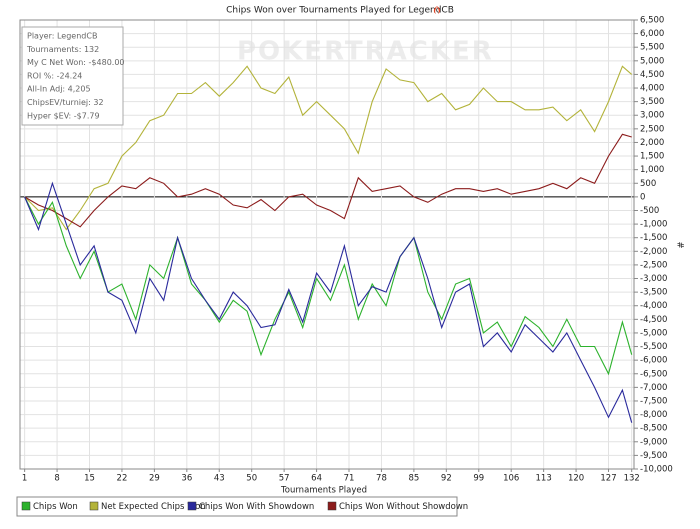  Describe the element at coordinates (576, 479) in the screenshot. I see `x-tick-label: 120` at that location.